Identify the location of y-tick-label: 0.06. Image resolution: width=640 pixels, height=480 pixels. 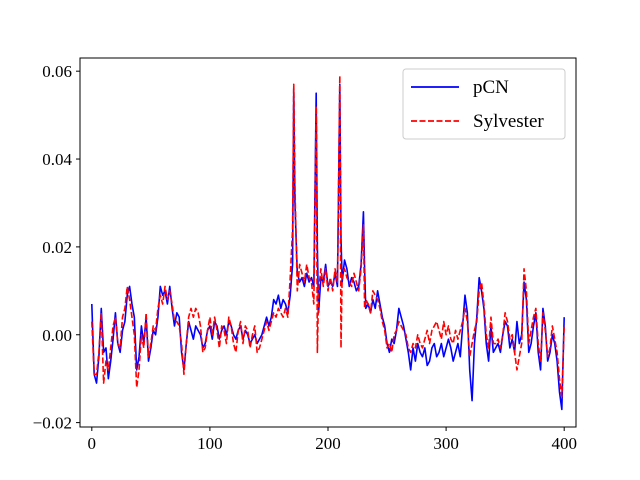
(57, 71).